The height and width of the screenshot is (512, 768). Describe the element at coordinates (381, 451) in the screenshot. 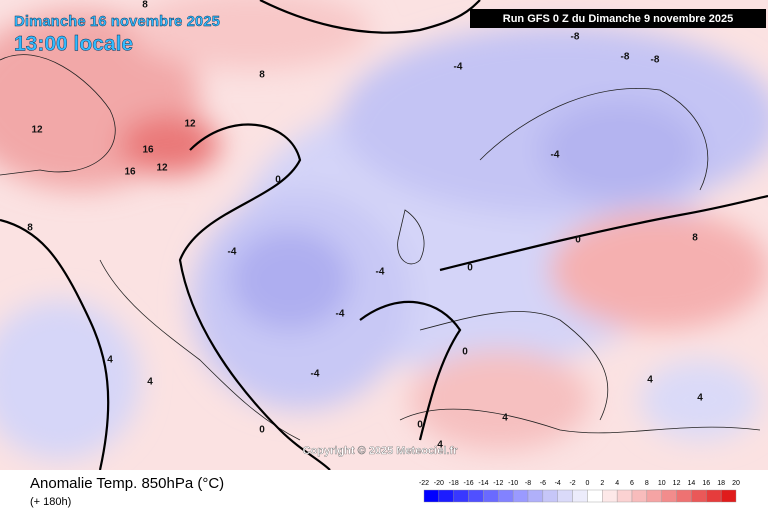

I see `copyright: Copyright © 2025 Meteociel.fr` at that location.